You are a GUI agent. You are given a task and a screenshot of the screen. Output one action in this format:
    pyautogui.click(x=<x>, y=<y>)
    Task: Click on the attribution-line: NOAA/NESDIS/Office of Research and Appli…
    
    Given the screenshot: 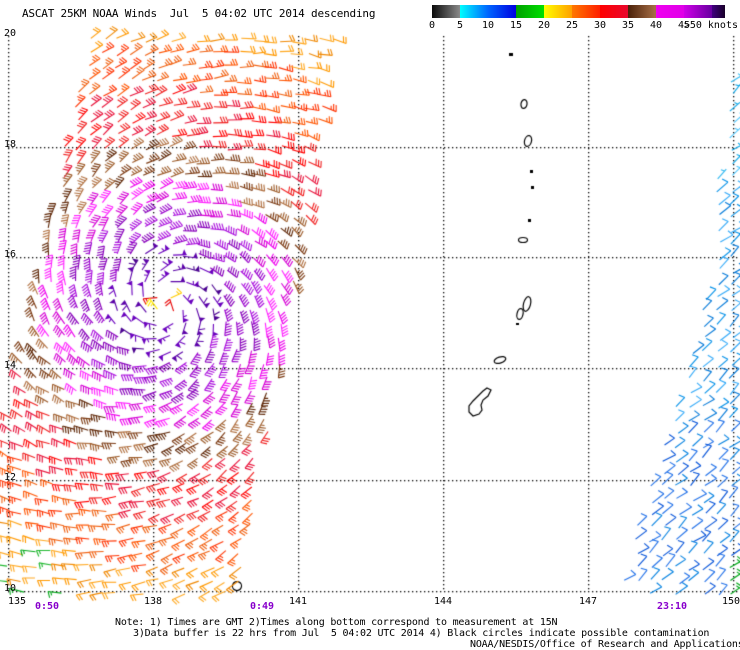 What is the action you would take?
    pyautogui.click(x=605, y=644)
    